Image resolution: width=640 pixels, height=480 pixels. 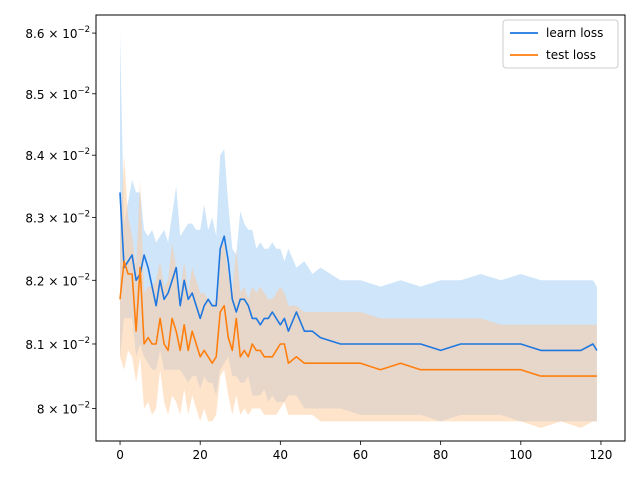 I want to click on x-tick-label: 80, so click(x=440, y=455).